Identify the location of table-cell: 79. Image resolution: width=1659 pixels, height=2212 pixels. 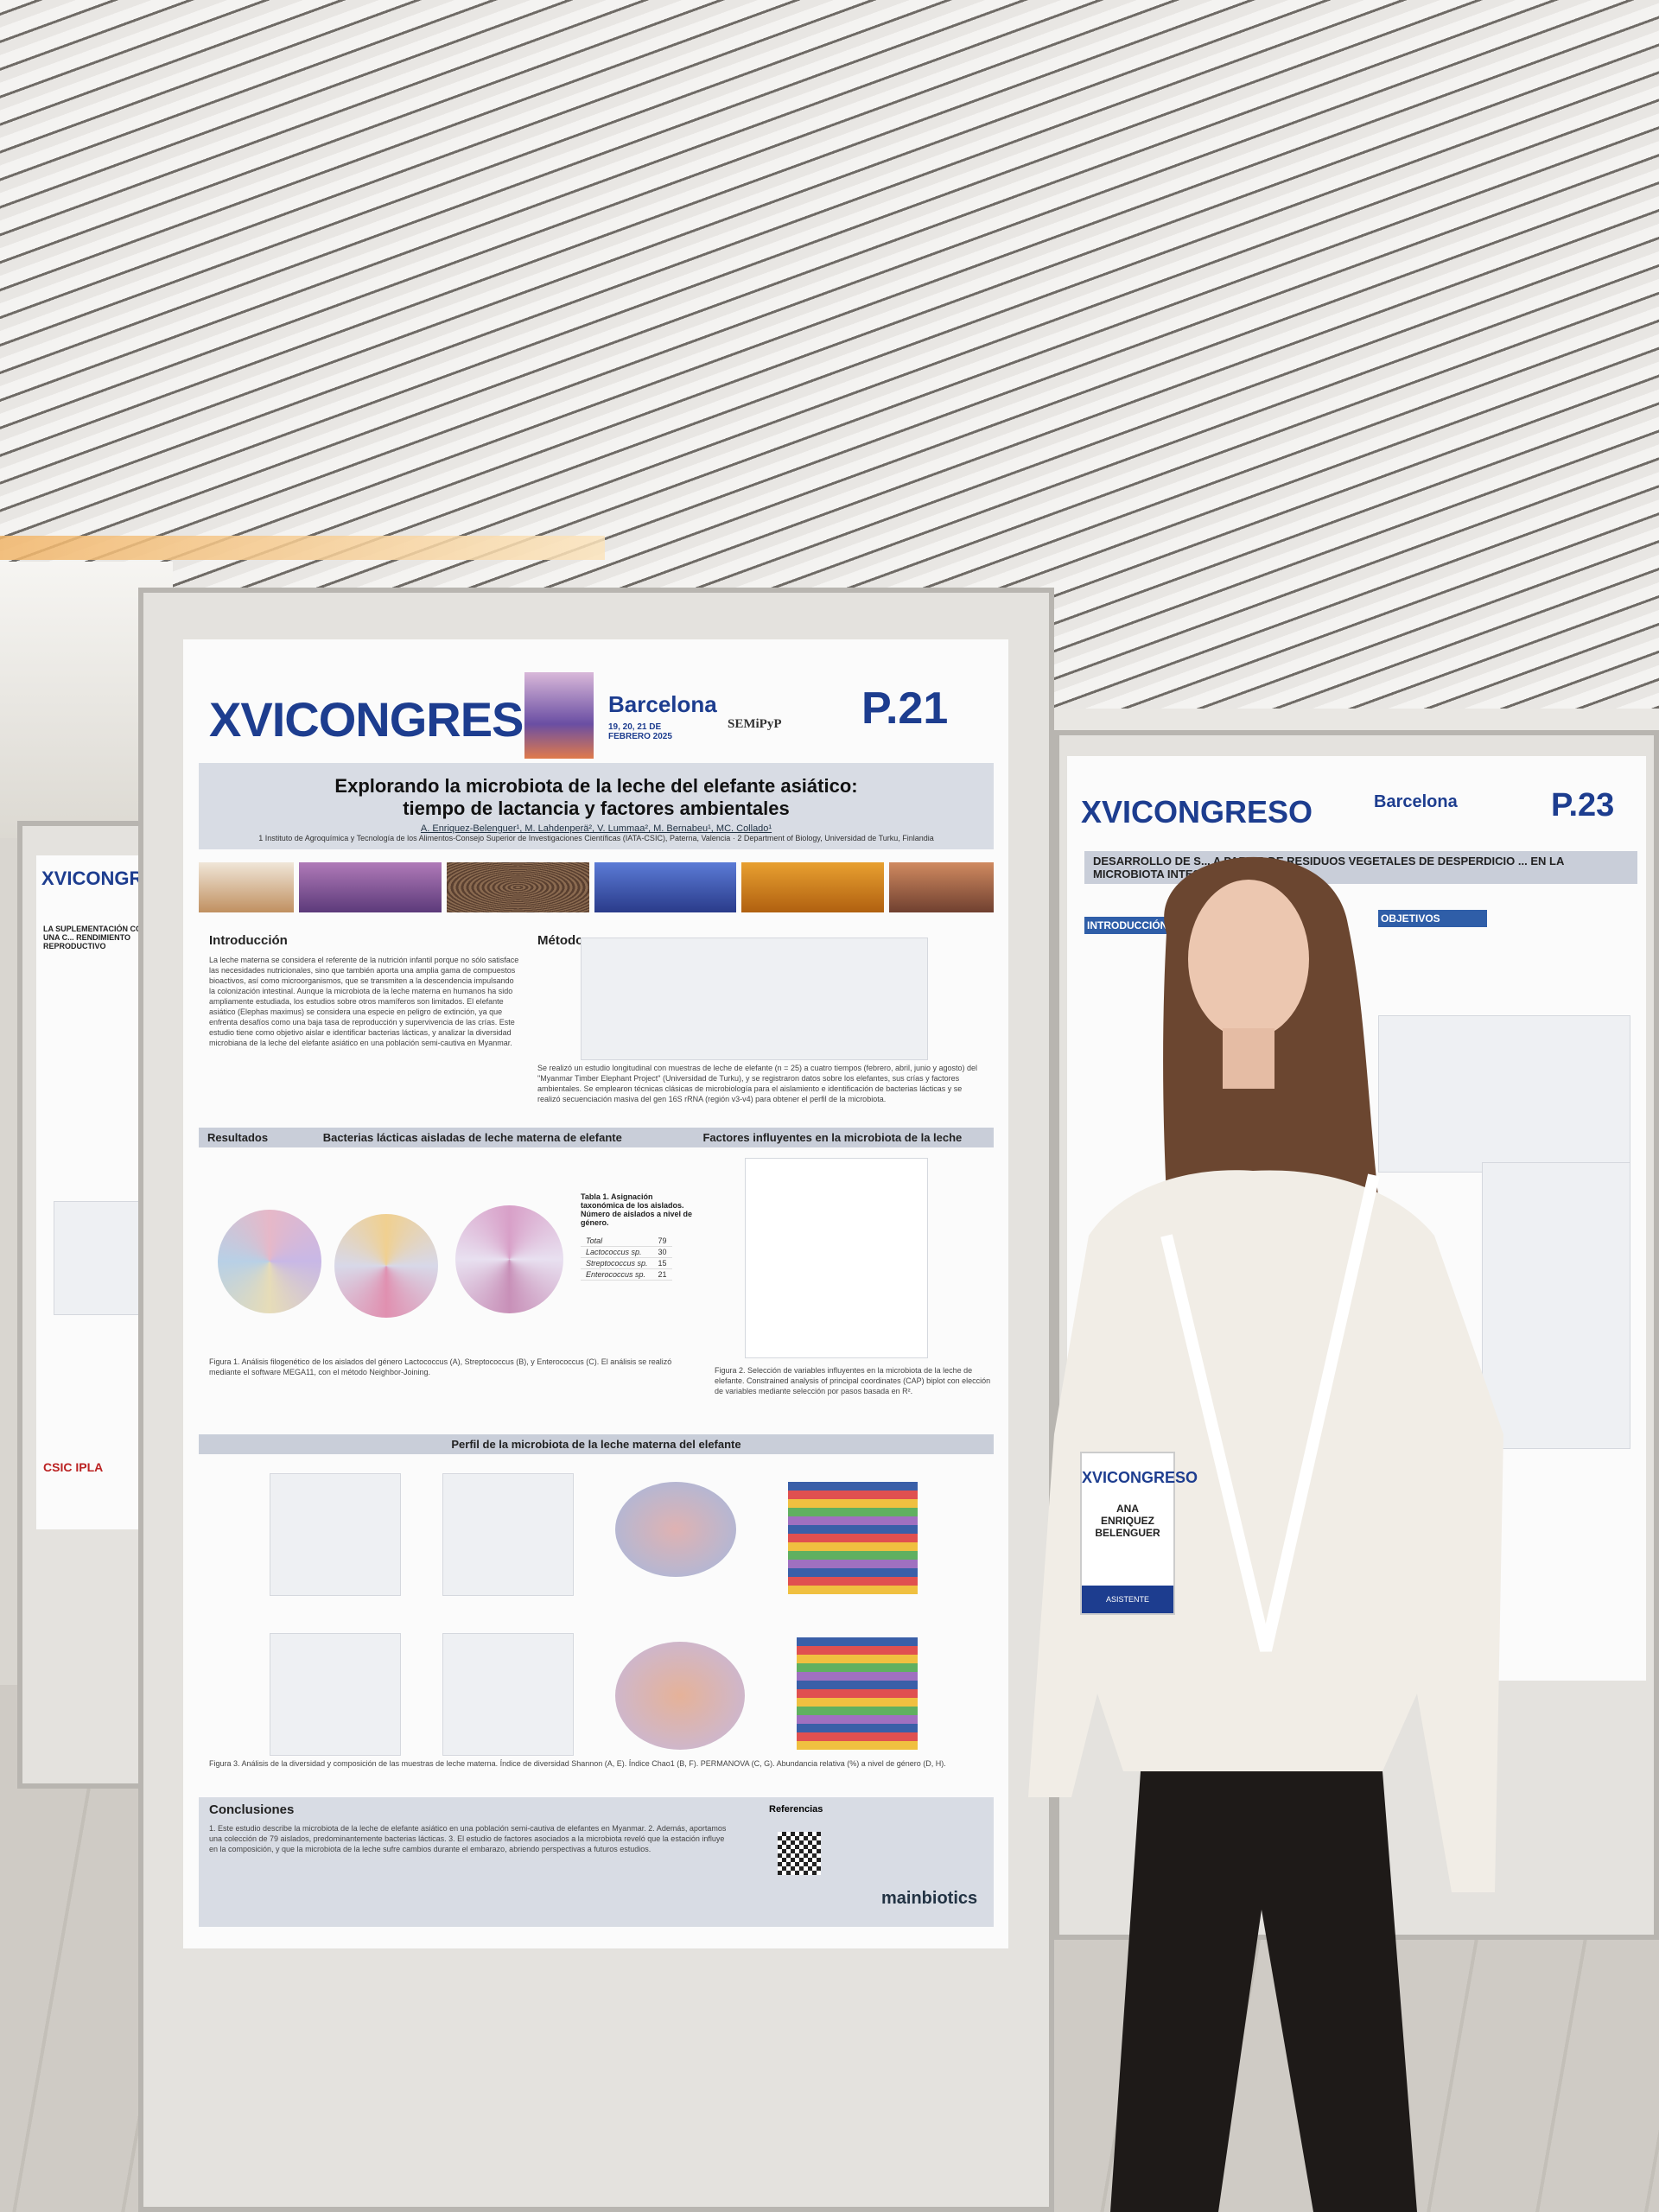
(662, 1241).